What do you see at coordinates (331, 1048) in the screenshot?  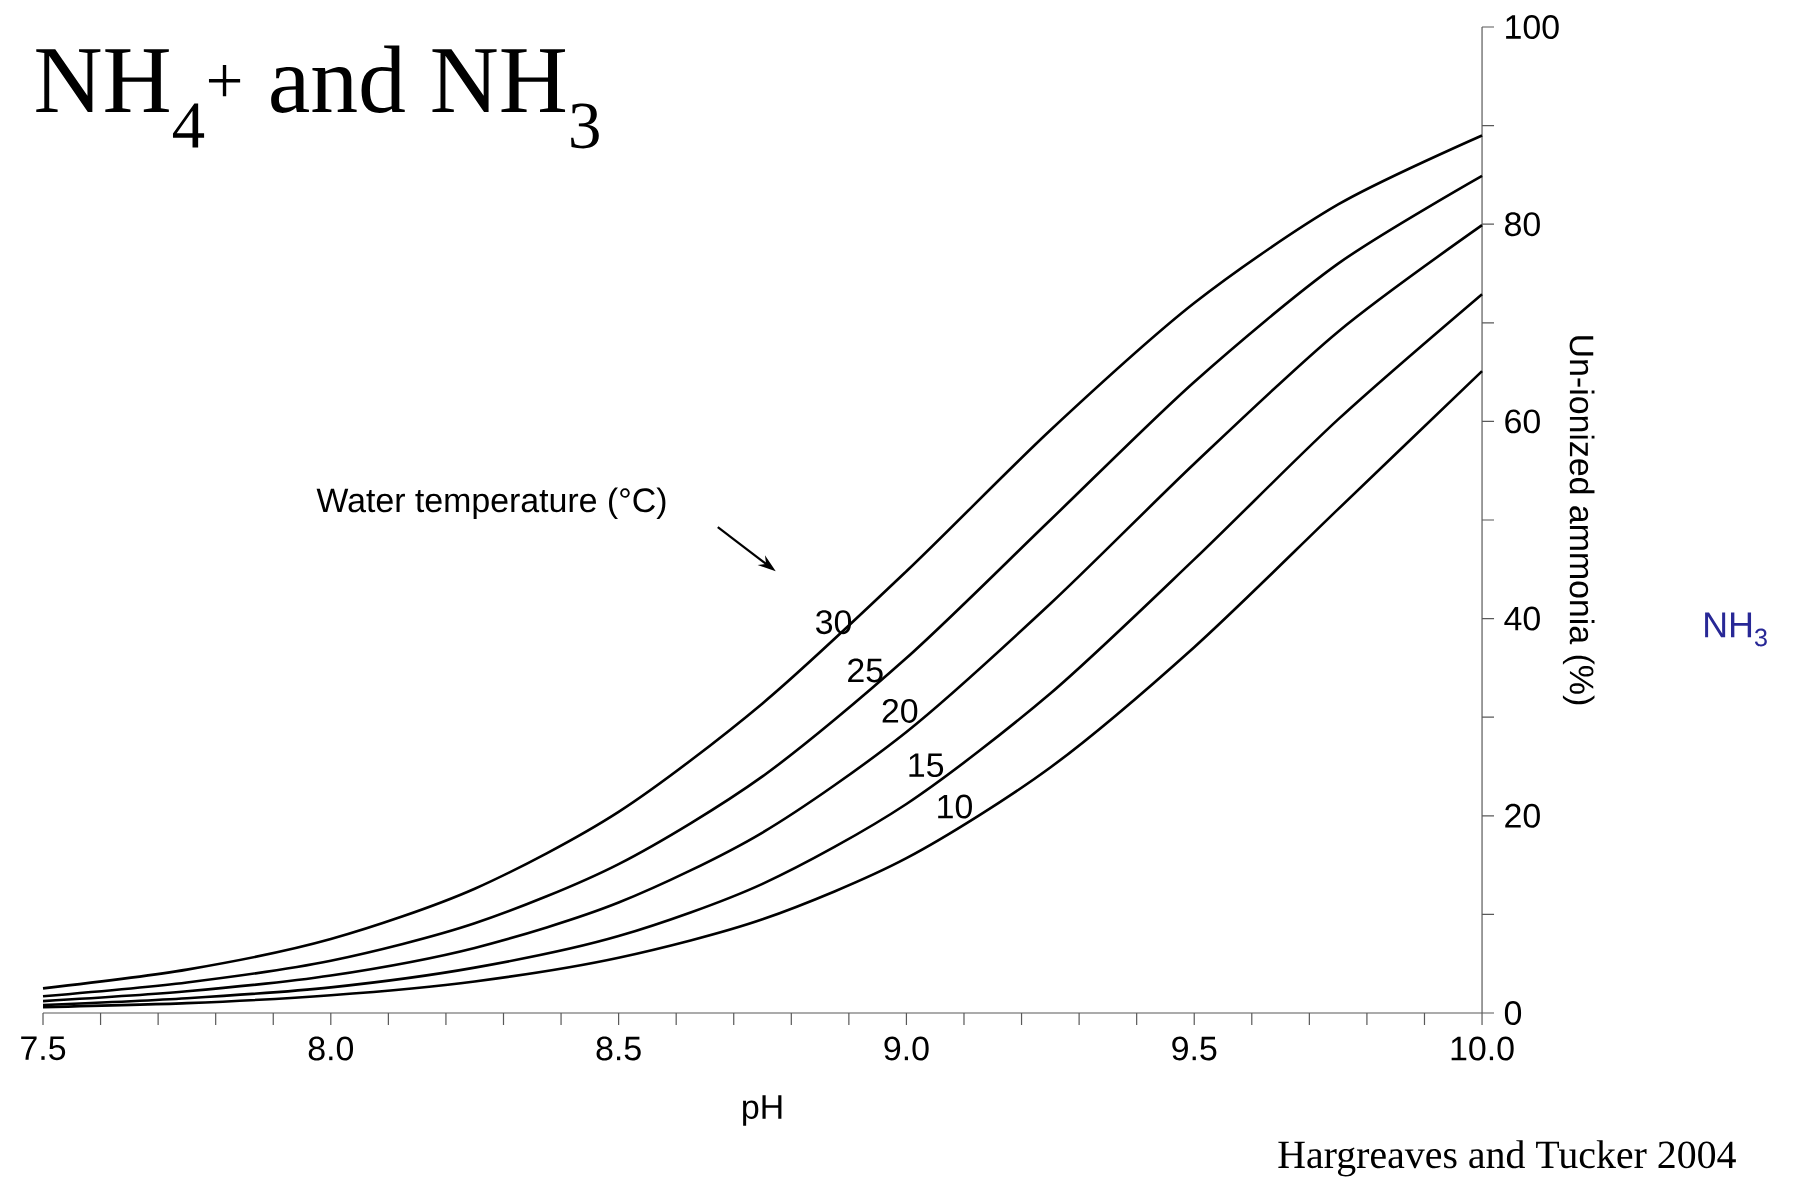 I see `x-tick-label: 8.0` at bounding box center [331, 1048].